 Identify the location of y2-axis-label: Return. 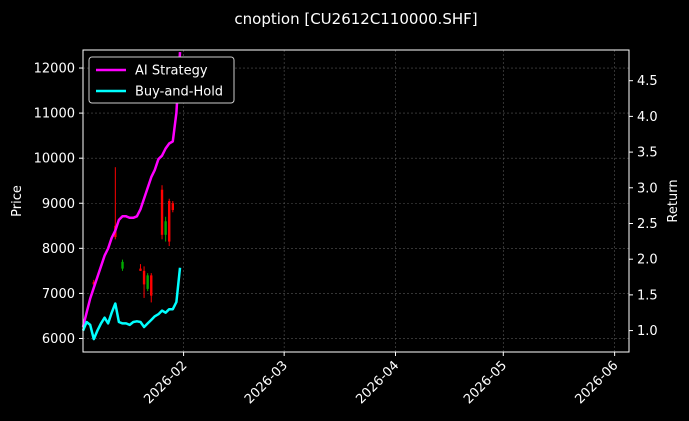
(673, 200).